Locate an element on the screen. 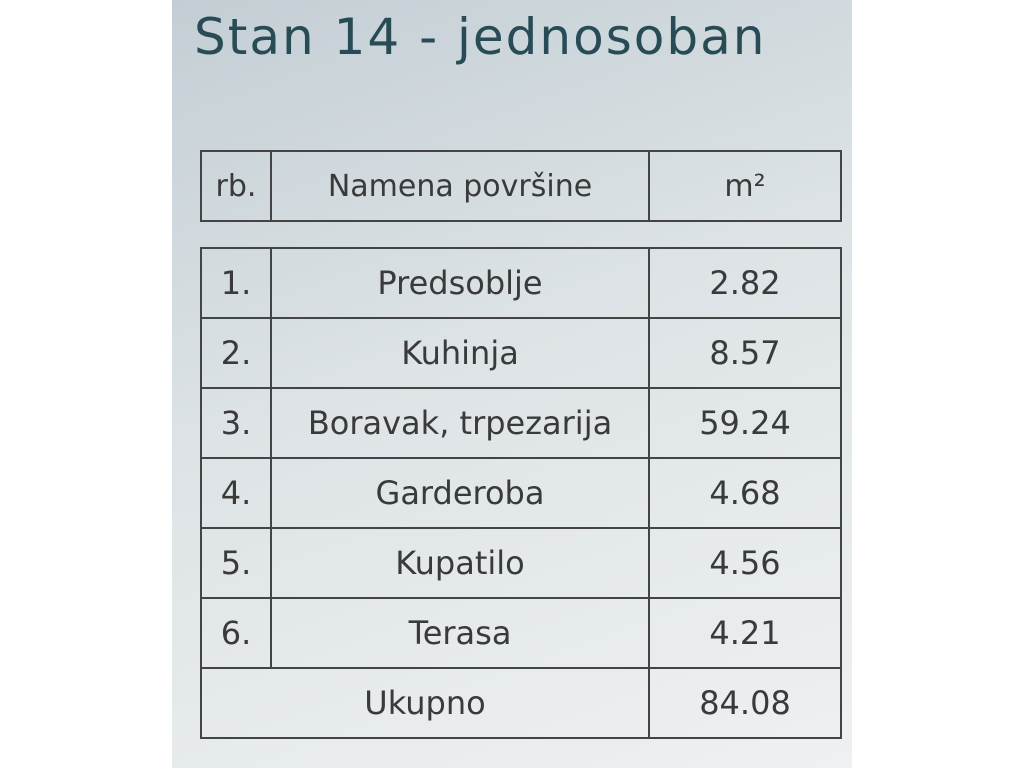  header-row: rb. Namena površine m² is located at coordinates (521, 186).